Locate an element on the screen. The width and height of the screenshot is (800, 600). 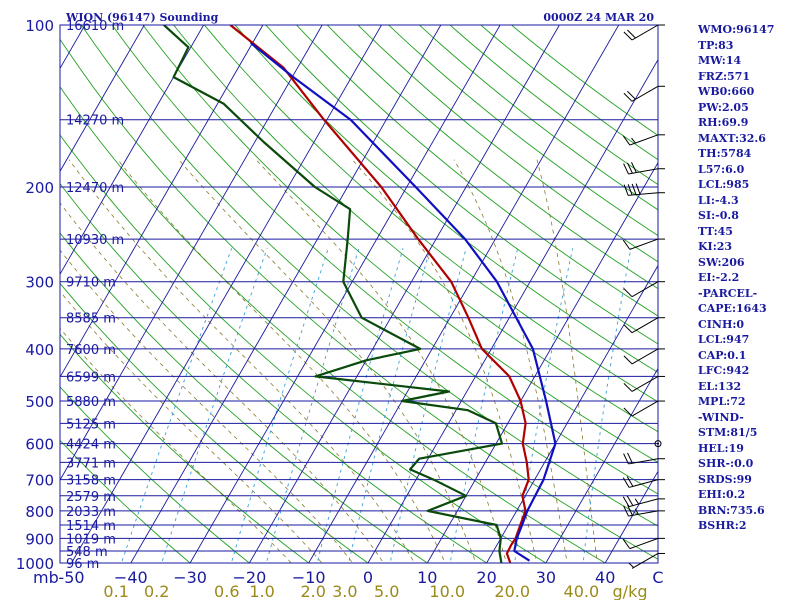
height-label: 16610 m is located at coordinates (95, 26).